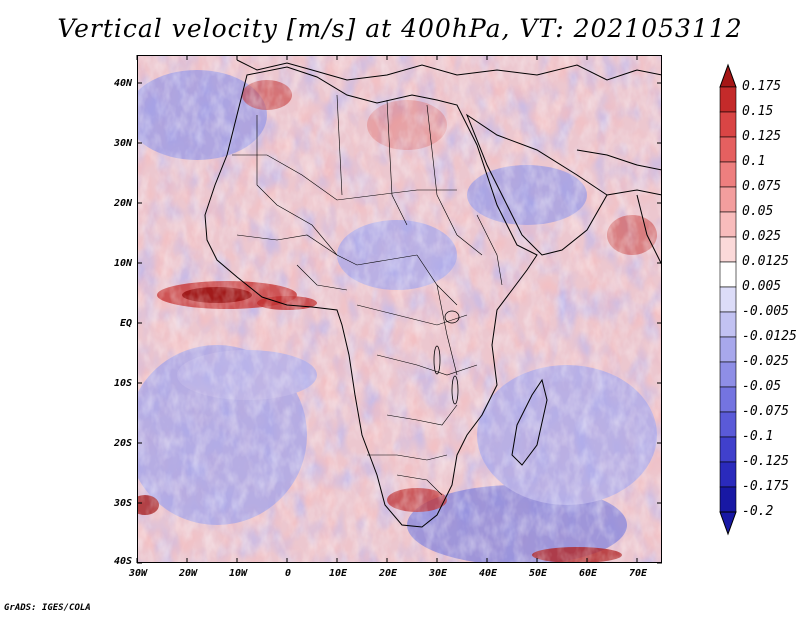 The width and height of the screenshot is (800, 618). I want to click on colorbar-label: 0.1, so click(754, 161).